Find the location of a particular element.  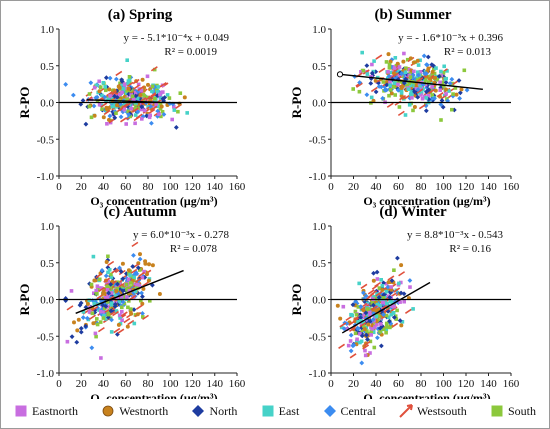

x-tick-label: 20 is located at coordinates (82, 384).